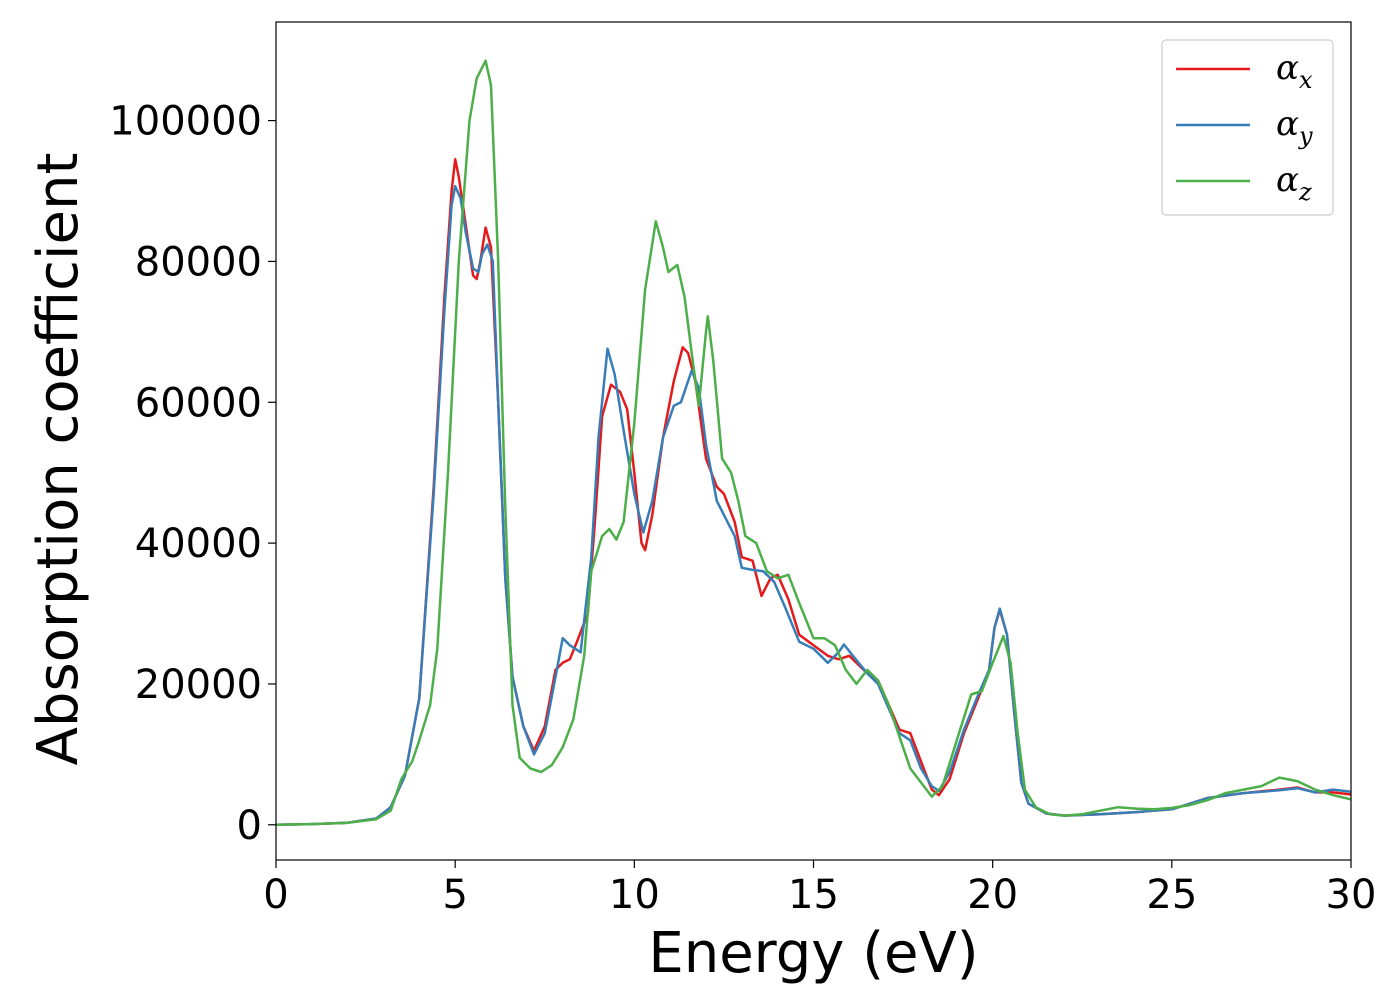 The width and height of the screenshot is (1400, 1000). I want to click on x-axis-ticks: 0 5 10 15 20 25 30, so click(819, 889).